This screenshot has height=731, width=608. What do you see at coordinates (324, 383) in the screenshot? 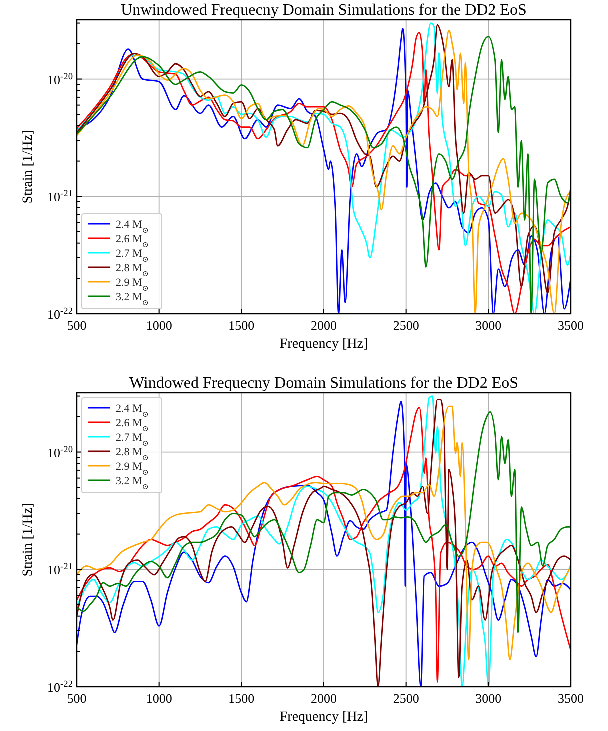
I see `chart-title: Windowed Frequecny Domain Simulations for the DD2 EoS` at bounding box center [324, 383].